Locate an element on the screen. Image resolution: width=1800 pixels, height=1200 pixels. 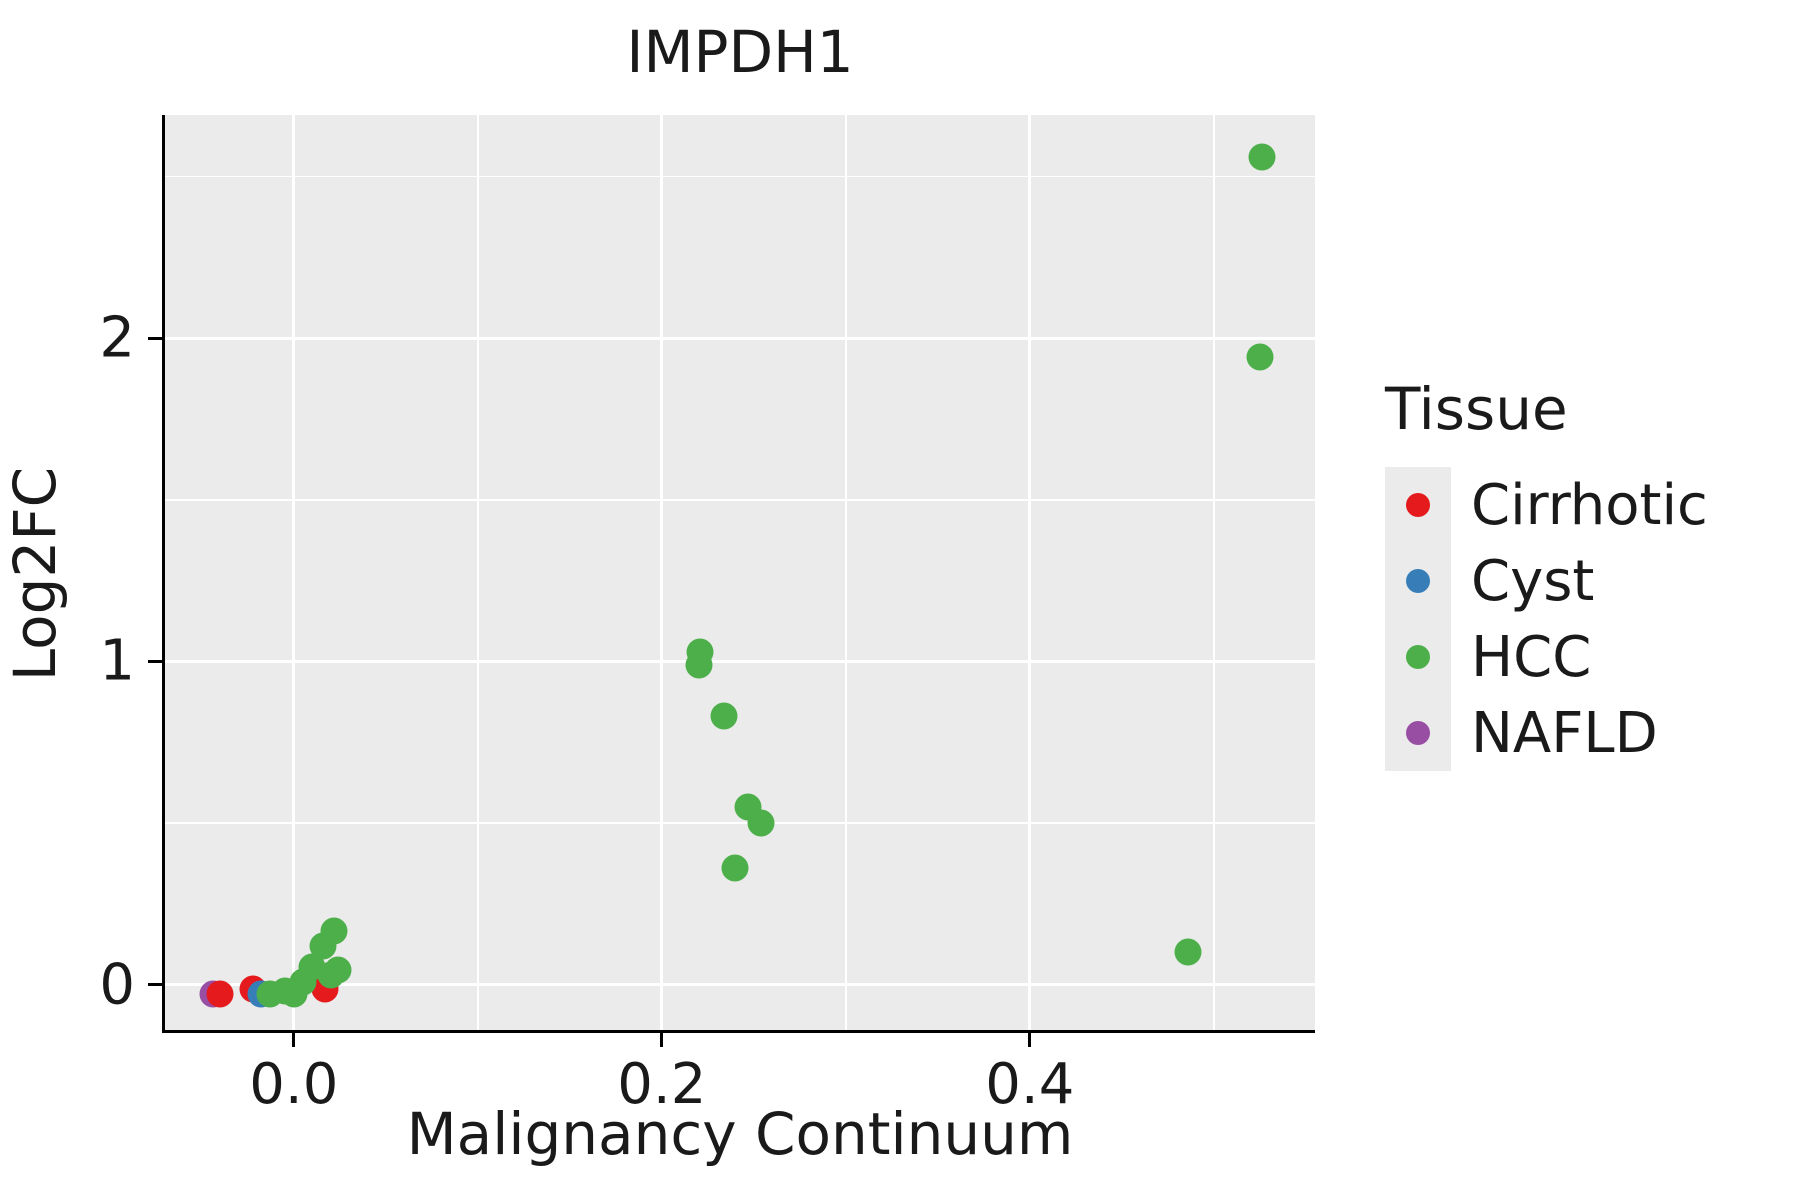
legend-label: HCC is located at coordinates (1531, 657).